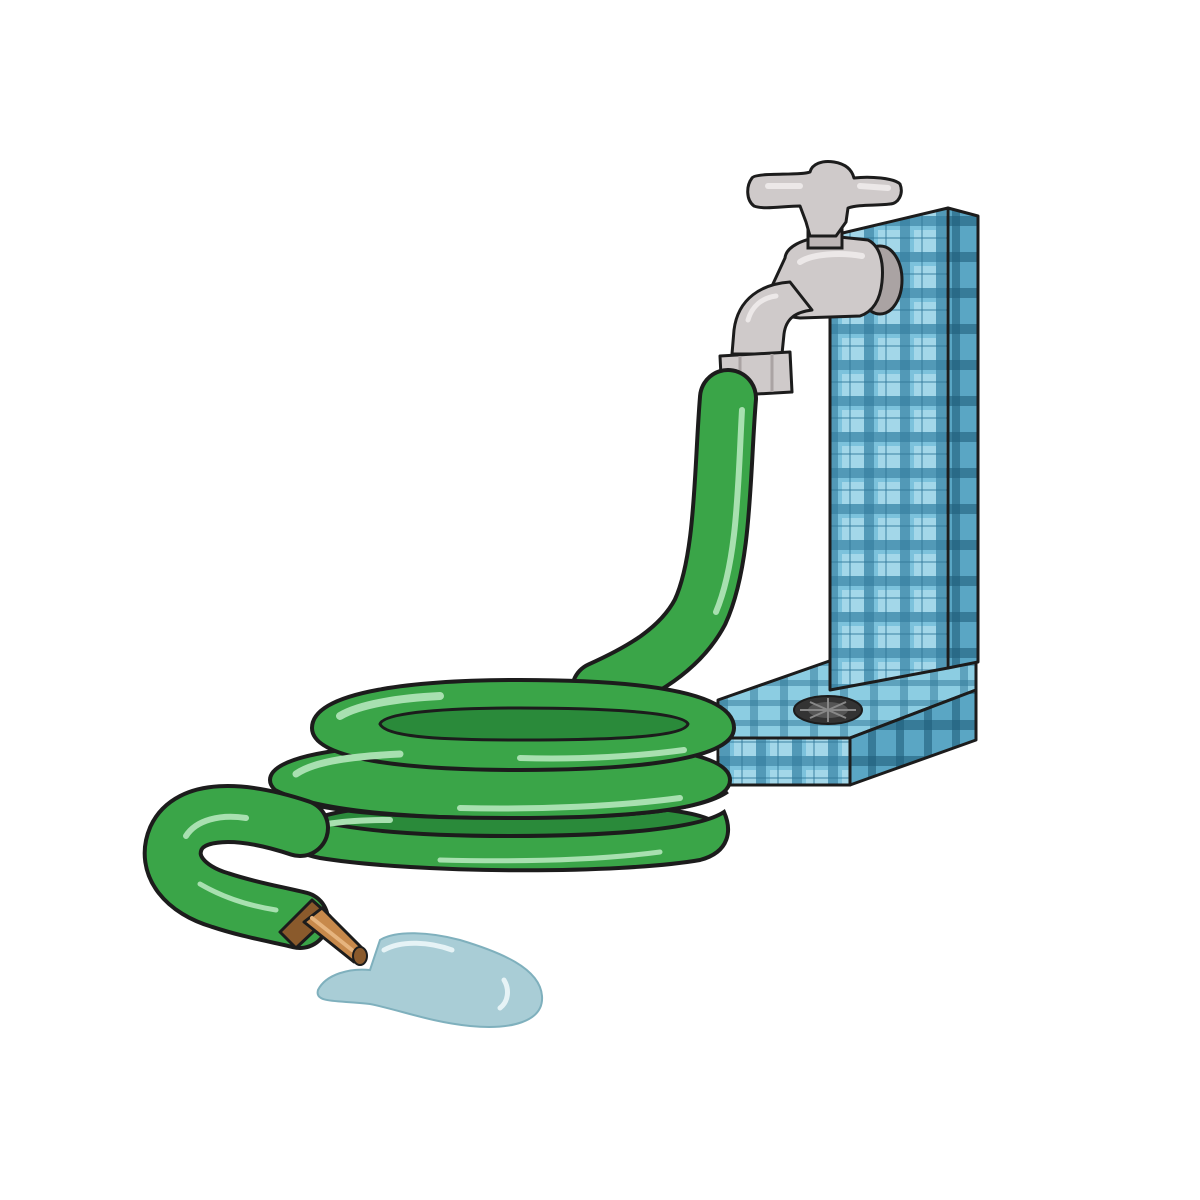 The height and width of the screenshot is (1200, 1200). I want to click on post-base-front, so click(784, 761).